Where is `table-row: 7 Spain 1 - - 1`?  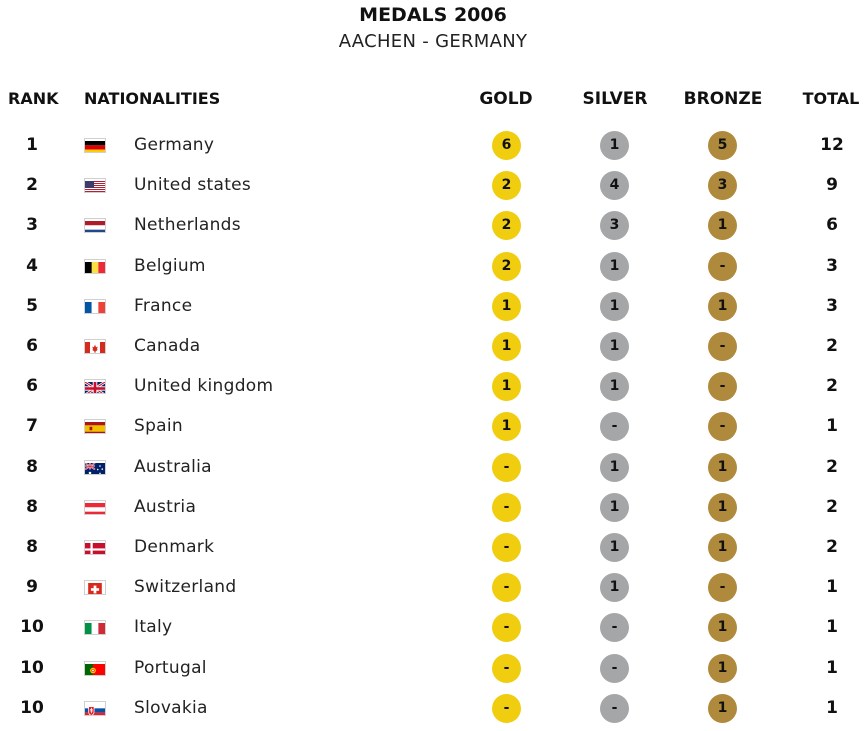 table-row: 7 Spain 1 - - 1 is located at coordinates (433, 426).